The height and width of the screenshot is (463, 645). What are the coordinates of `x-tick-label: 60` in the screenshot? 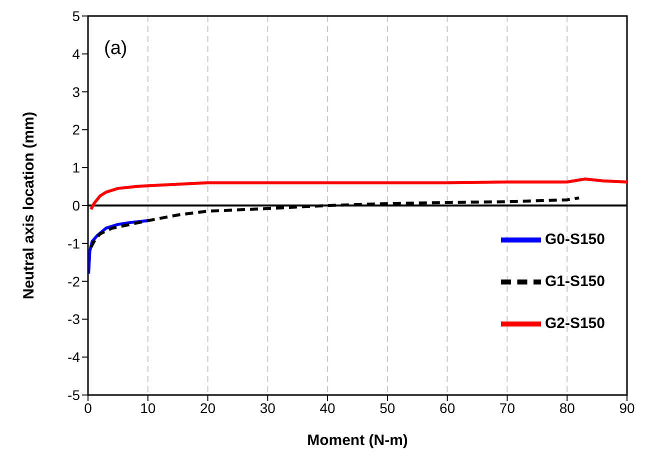 It's located at (448, 408).